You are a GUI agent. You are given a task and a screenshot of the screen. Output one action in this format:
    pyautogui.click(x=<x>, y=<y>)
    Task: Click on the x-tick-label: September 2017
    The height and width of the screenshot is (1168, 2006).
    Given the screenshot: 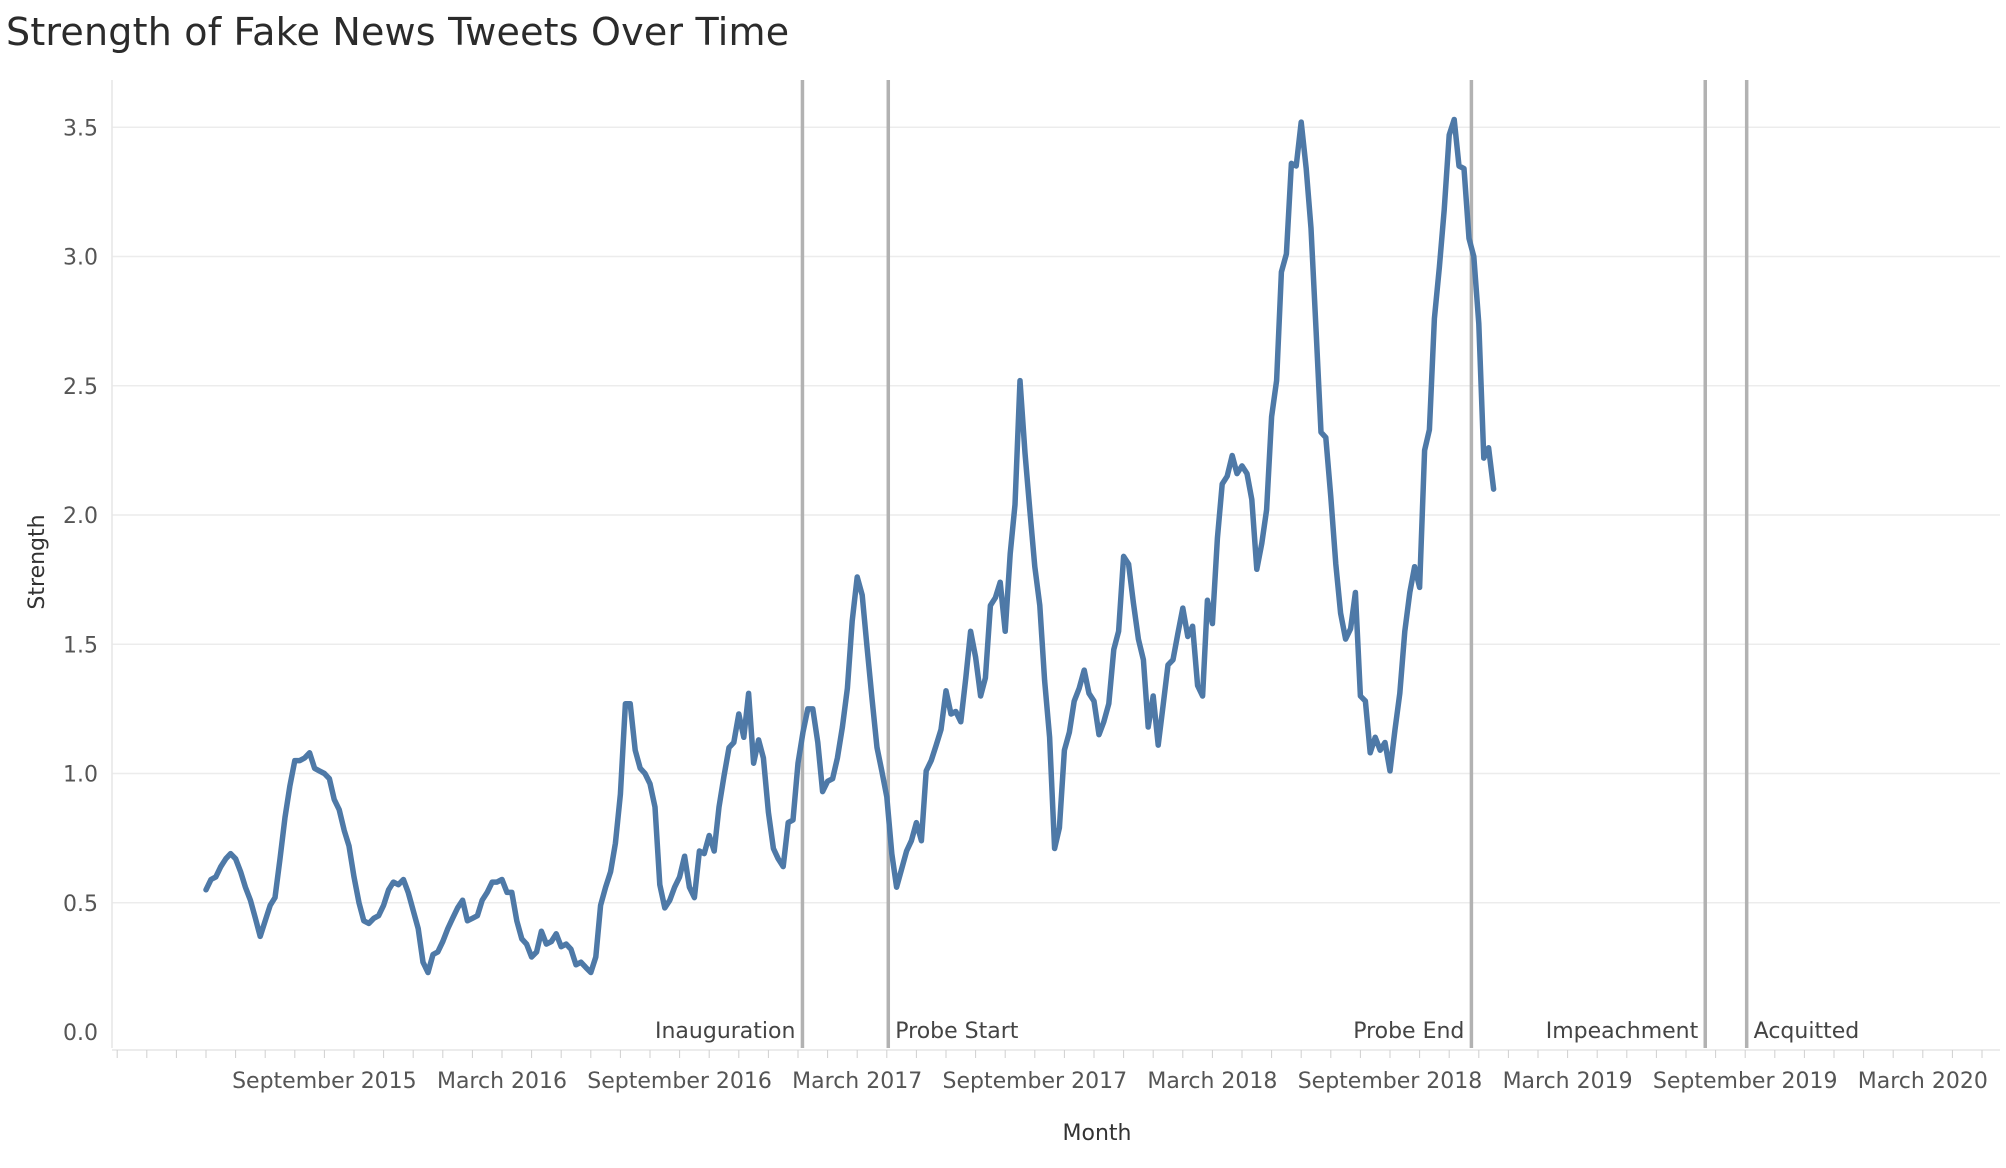 What is the action you would take?
    pyautogui.click(x=1035, y=1081)
    